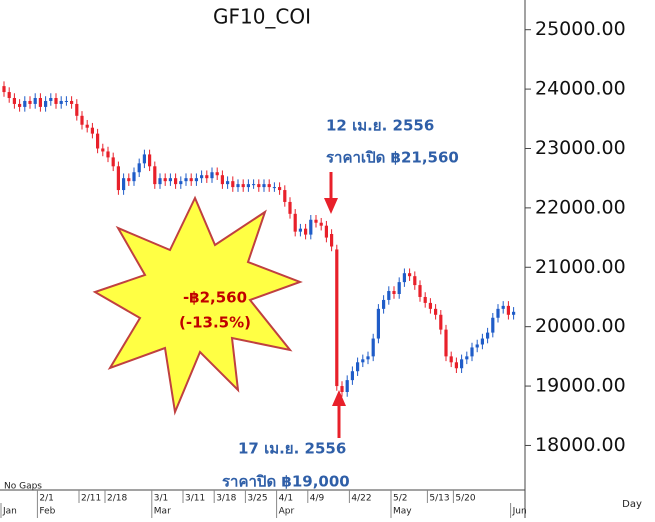 This screenshot has height=522, width=655. I want to click on y-tick-label: 19000.00, so click(580, 386).